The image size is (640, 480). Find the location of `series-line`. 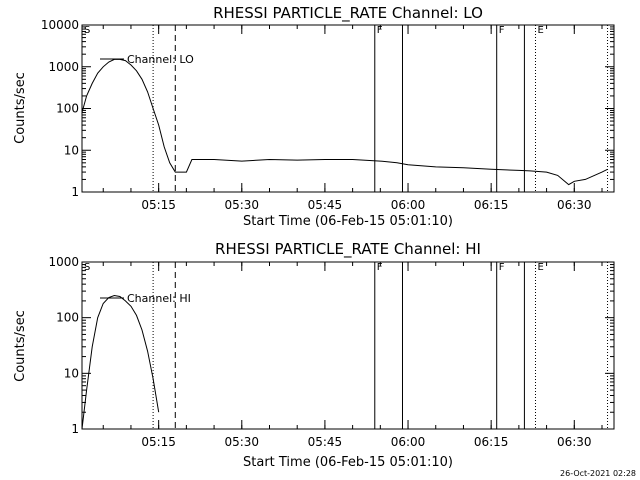

series-line is located at coordinates (120, 362).